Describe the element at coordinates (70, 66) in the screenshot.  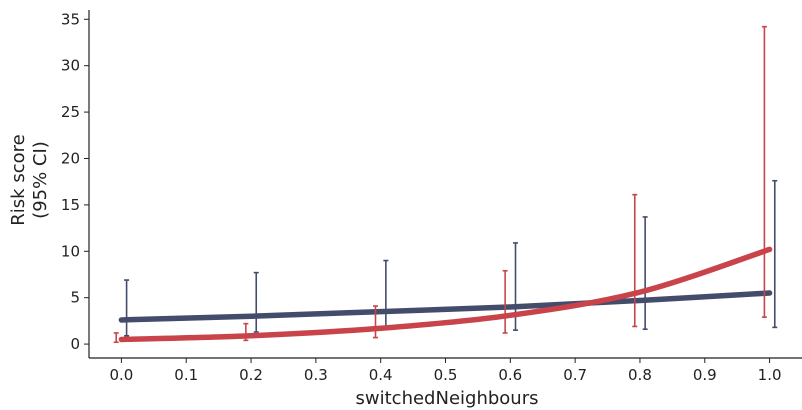
I see `y-tick-label: 30` at that location.